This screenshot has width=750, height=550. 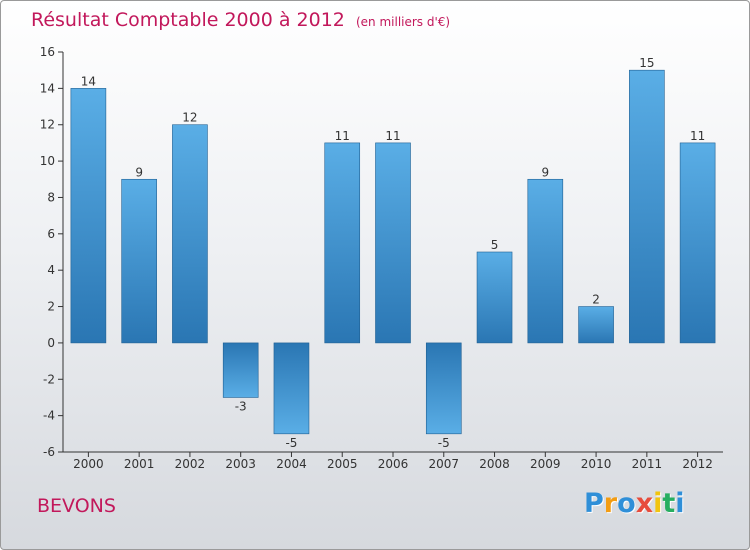 What do you see at coordinates (47, 88) in the screenshot?
I see `y-tick-label: 14` at bounding box center [47, 88].